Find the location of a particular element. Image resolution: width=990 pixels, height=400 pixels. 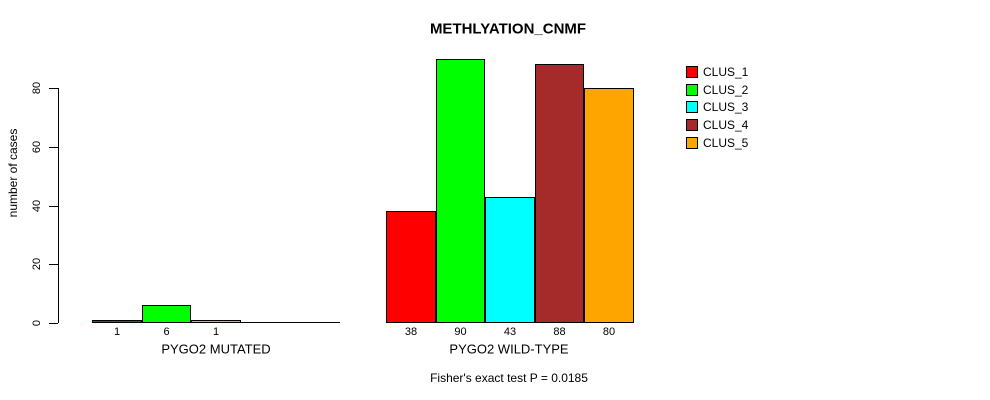

group-label-wildtype: PYGO2 WILD-TYPE is located at coordinates (509, 349).